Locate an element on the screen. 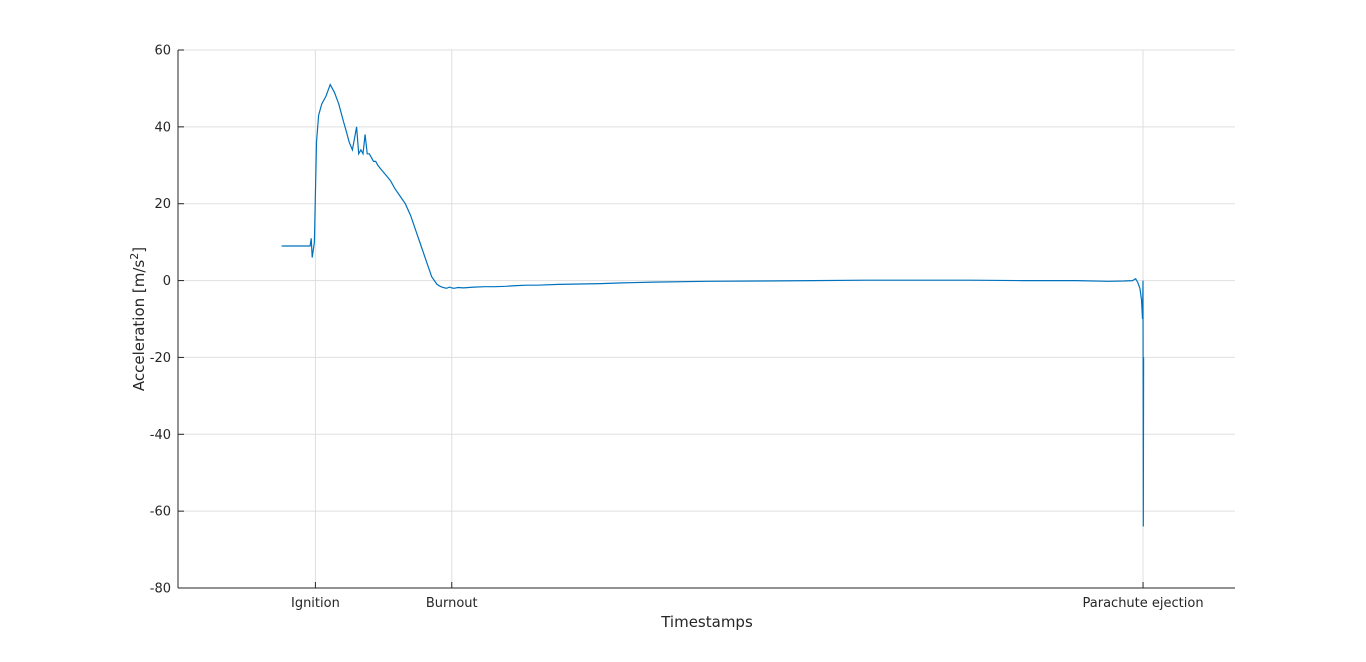  x-tick-label: Burnout is located at coordinates (452, 603).